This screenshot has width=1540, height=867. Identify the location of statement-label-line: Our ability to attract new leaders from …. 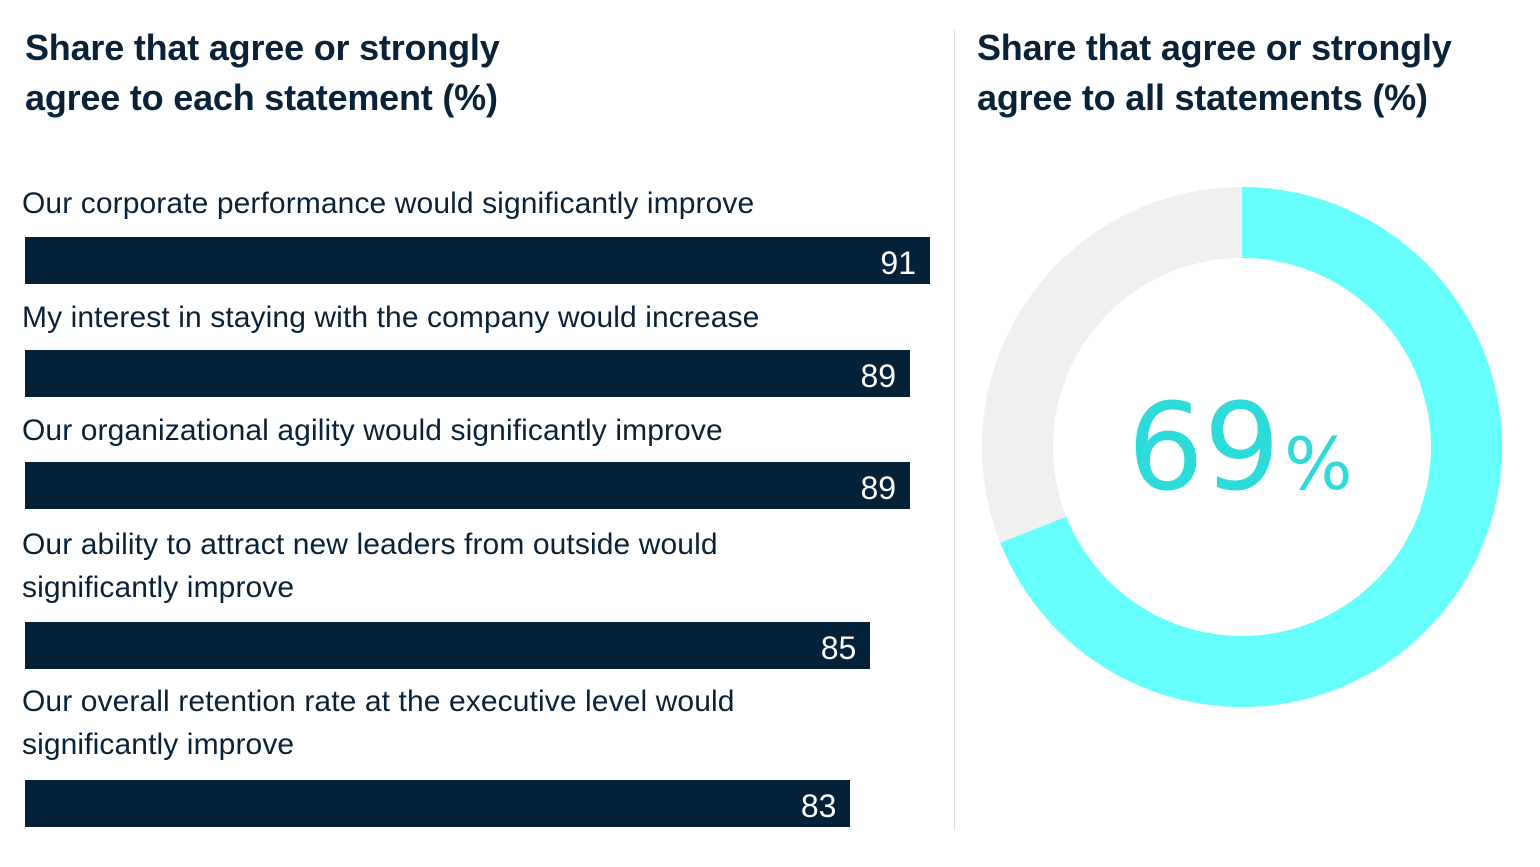
(370, 544).